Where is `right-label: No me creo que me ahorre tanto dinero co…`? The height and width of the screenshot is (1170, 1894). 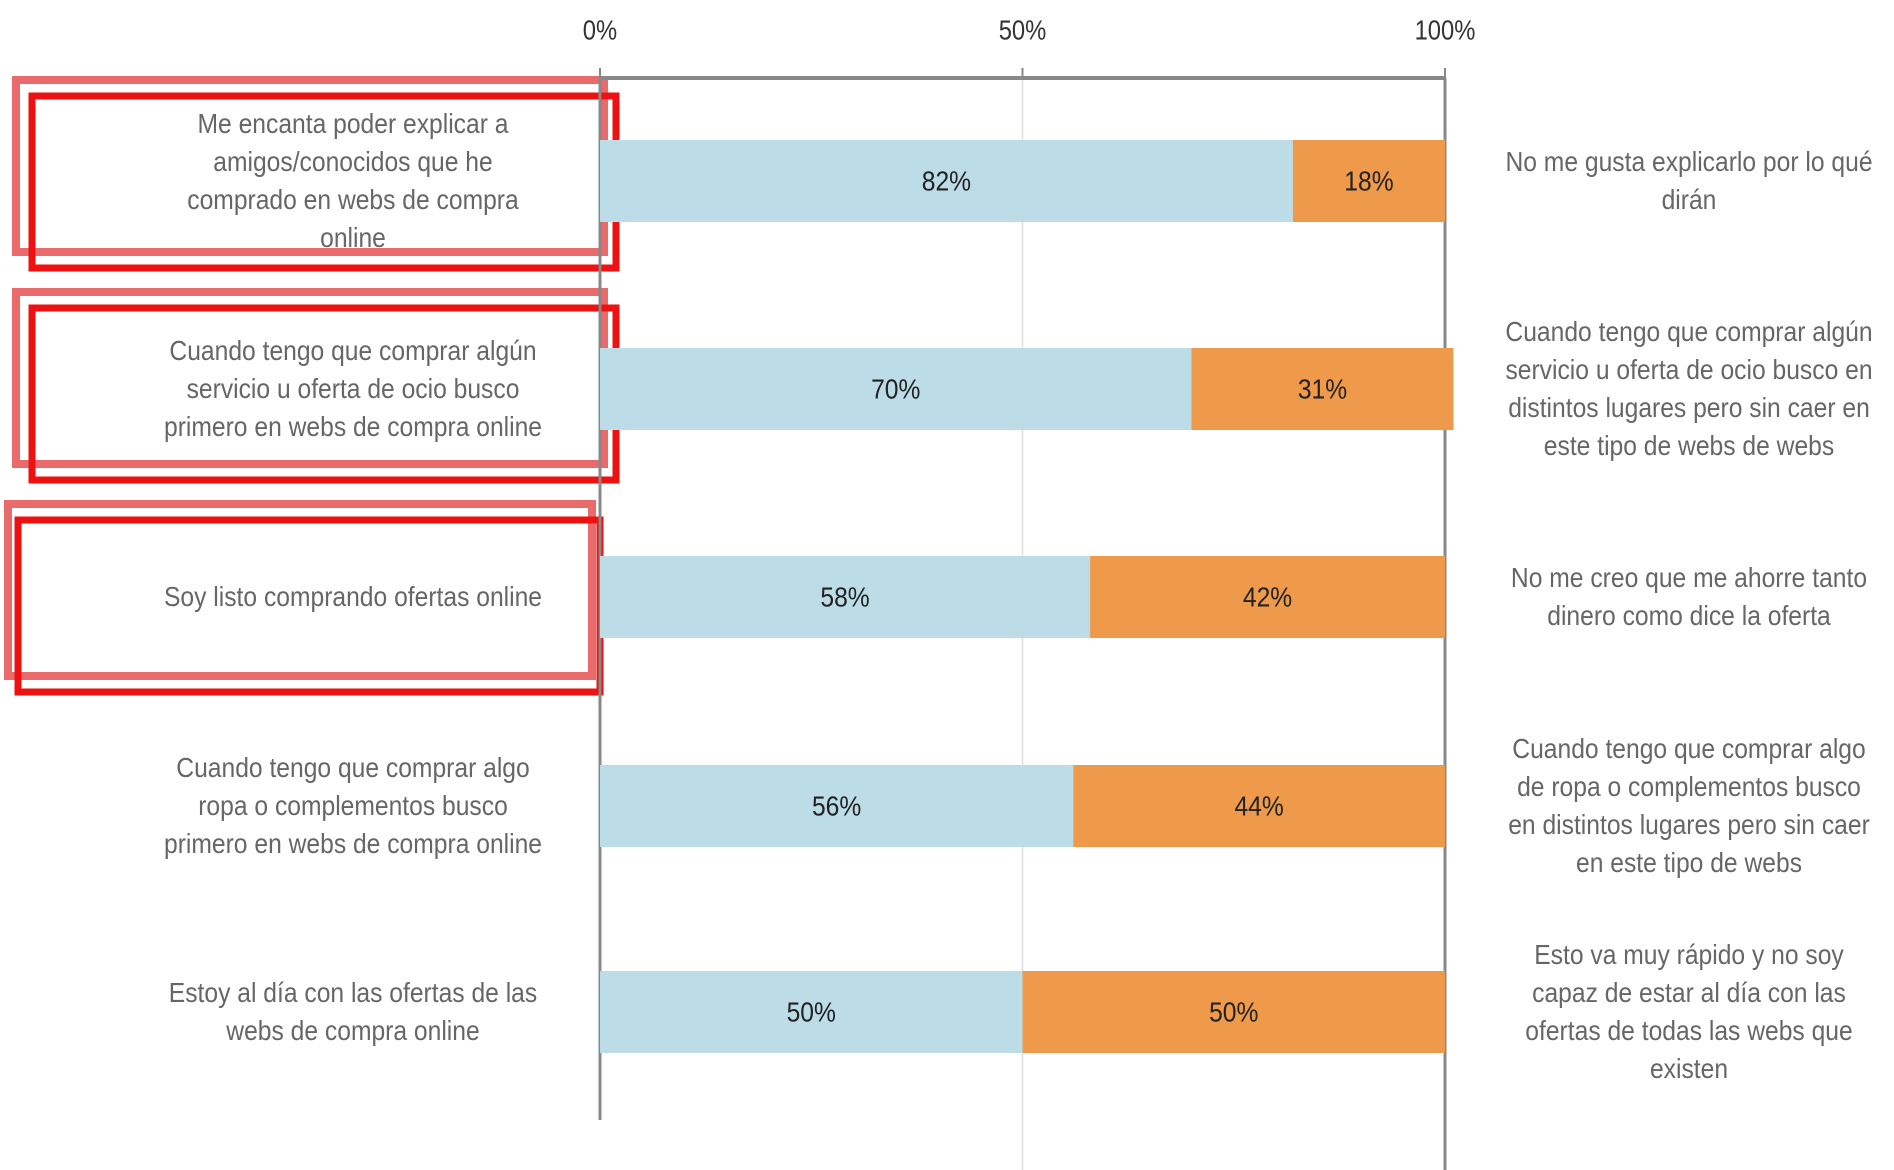 right-label: No me creo que me ahorre tanto dinero co… is located at coordinates (1689, 596).